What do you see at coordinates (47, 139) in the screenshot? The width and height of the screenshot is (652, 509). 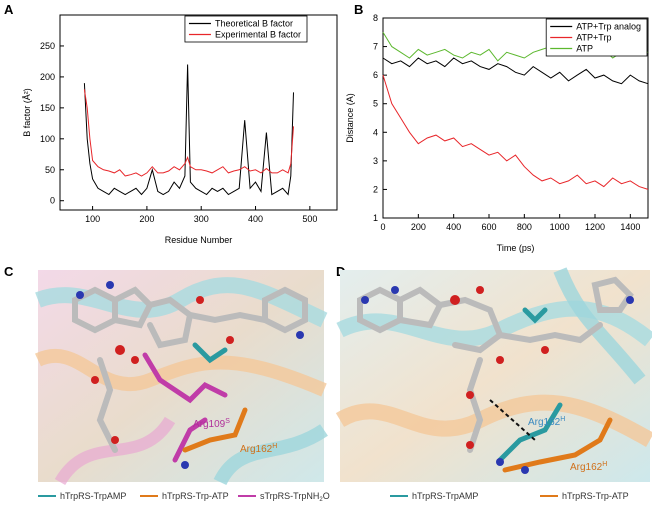 I see `y-tick-label: 100` at bounding box center [47, 139].